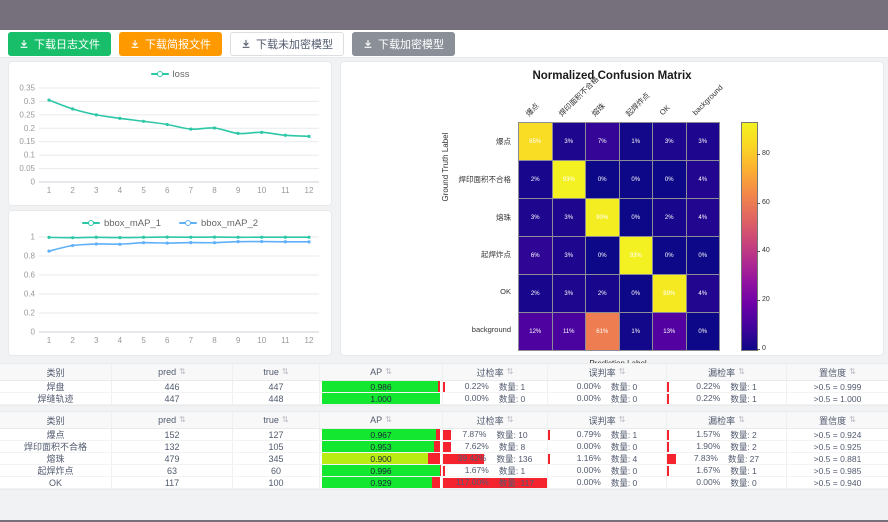 The height and width of the screenshot is (522, 888). I want to click on download-log-button: 下载日志文件, so click(59, 43).